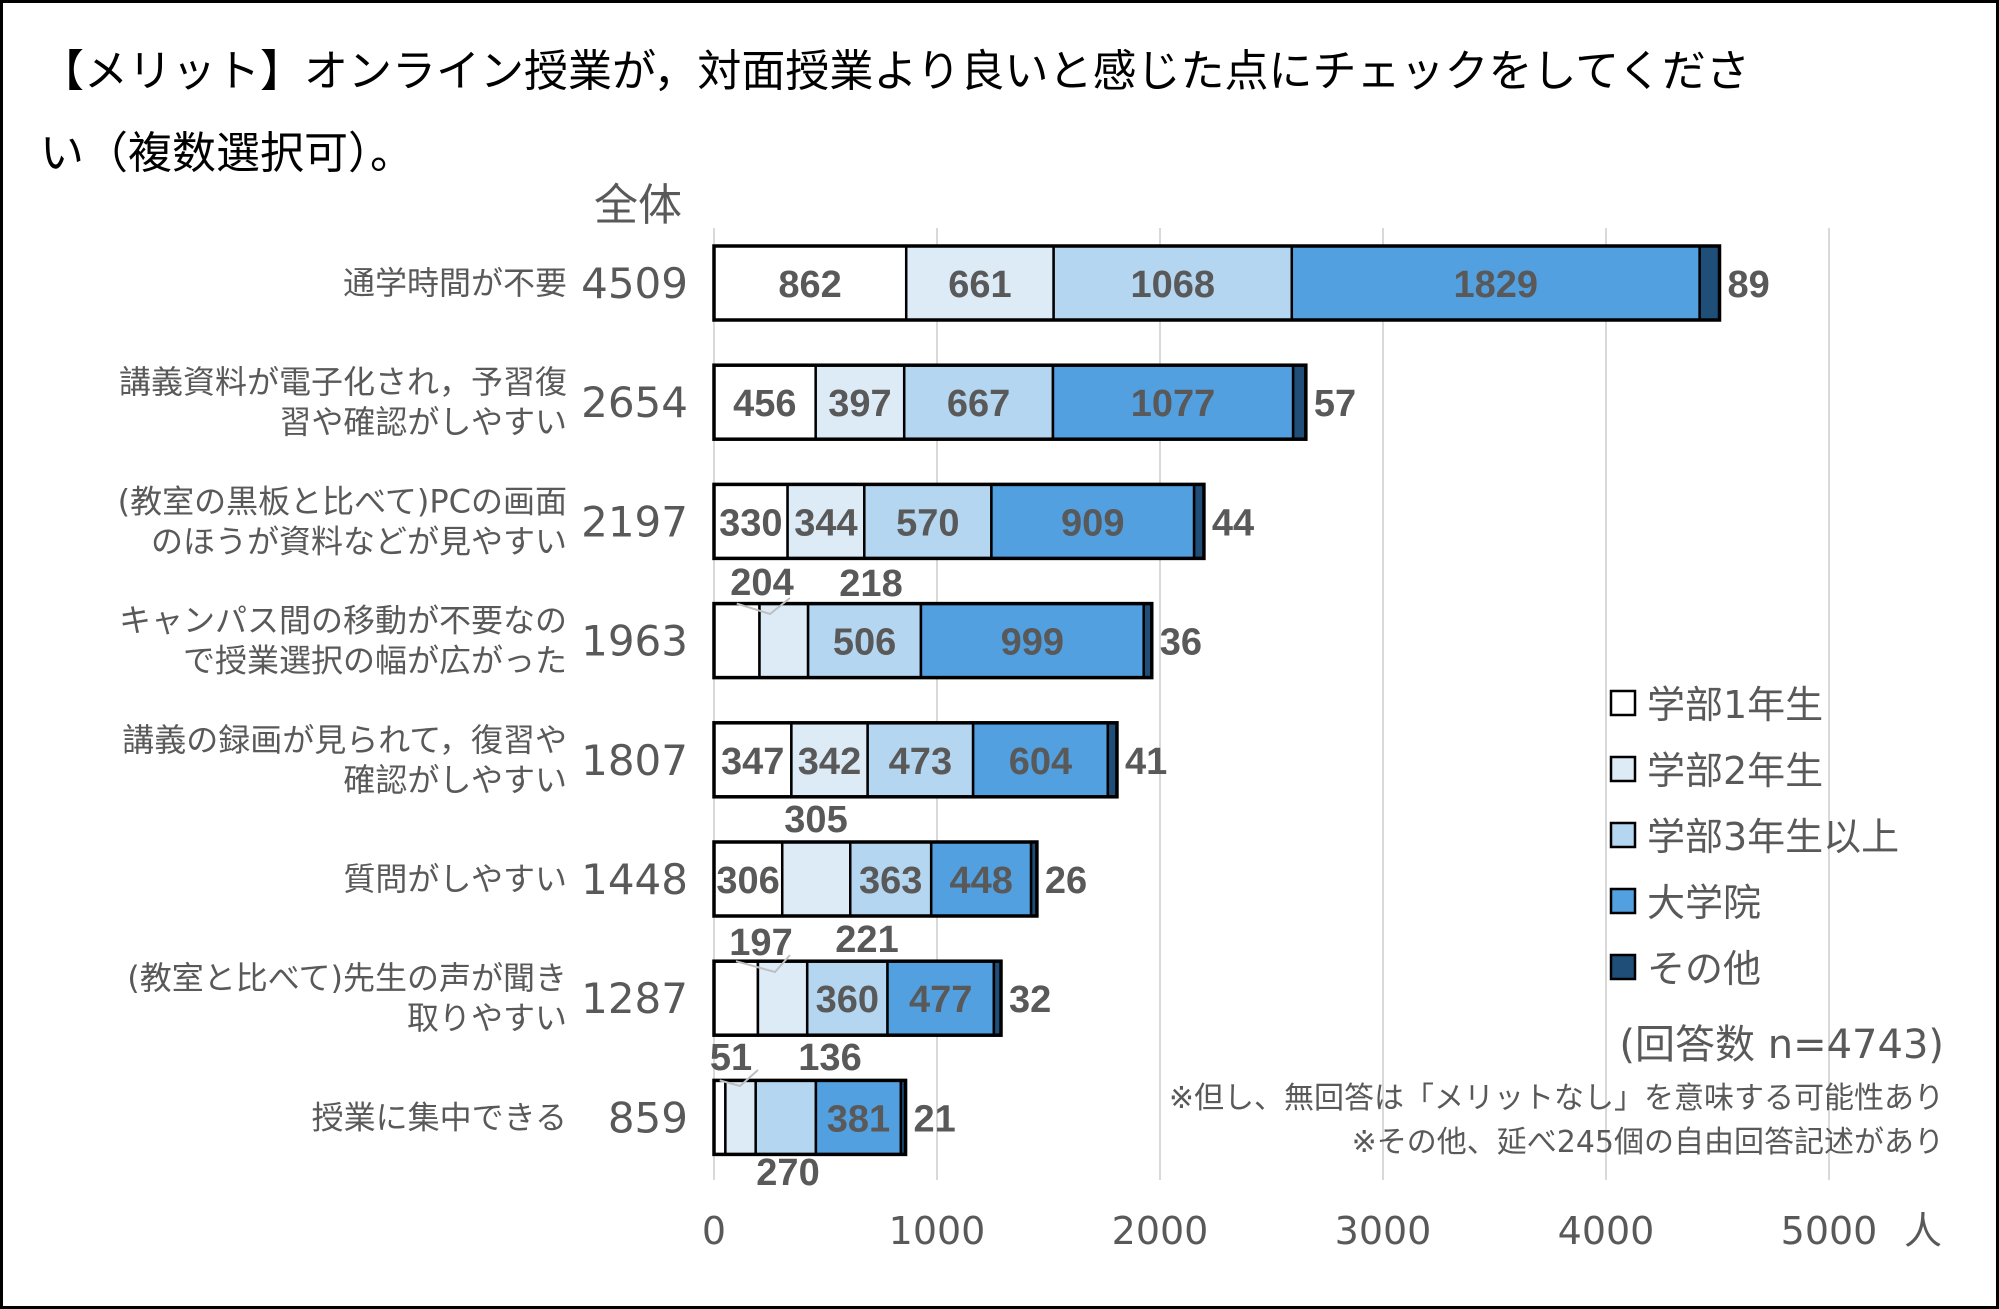  What do you see at coordinates (1781, 1045) in the screenshot?
I see `response-count: (回答数 n=4743)` at bounding box center [1781, 1045].